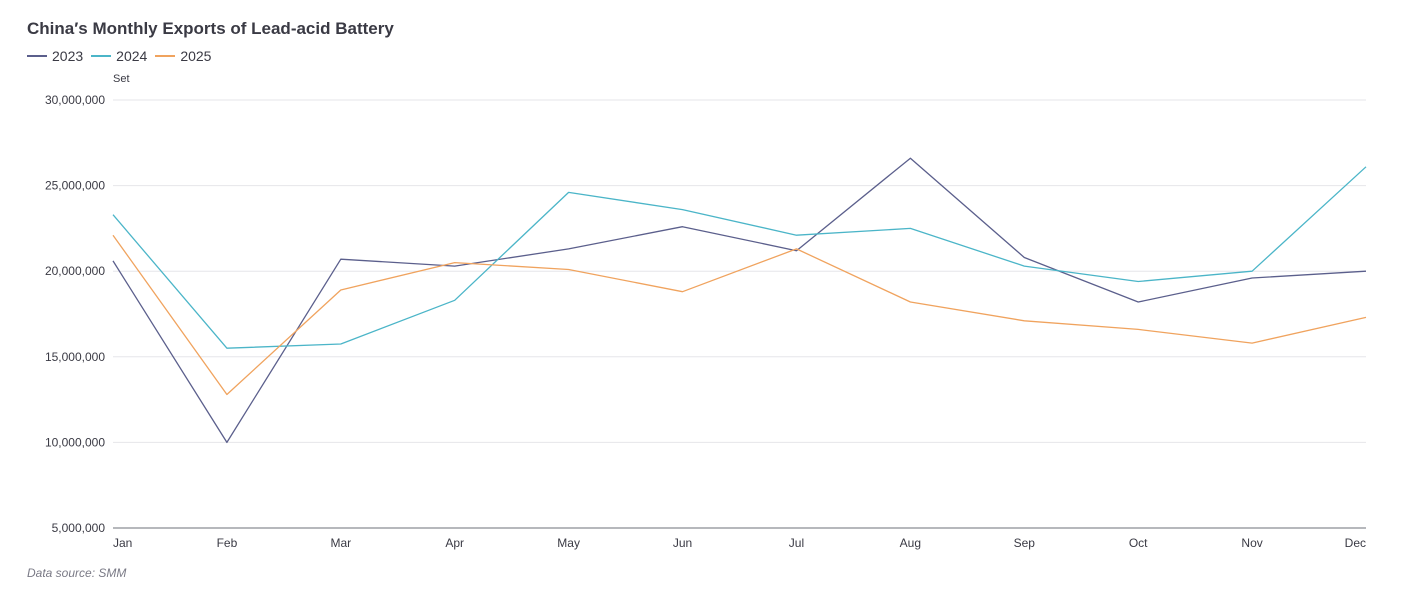 The width and height of the screenshot is (1421, 598). What do you see at coordinates (101, 56) in the screenshot?
I see `legend-swatch-2024` at bounding box center [101, 56].